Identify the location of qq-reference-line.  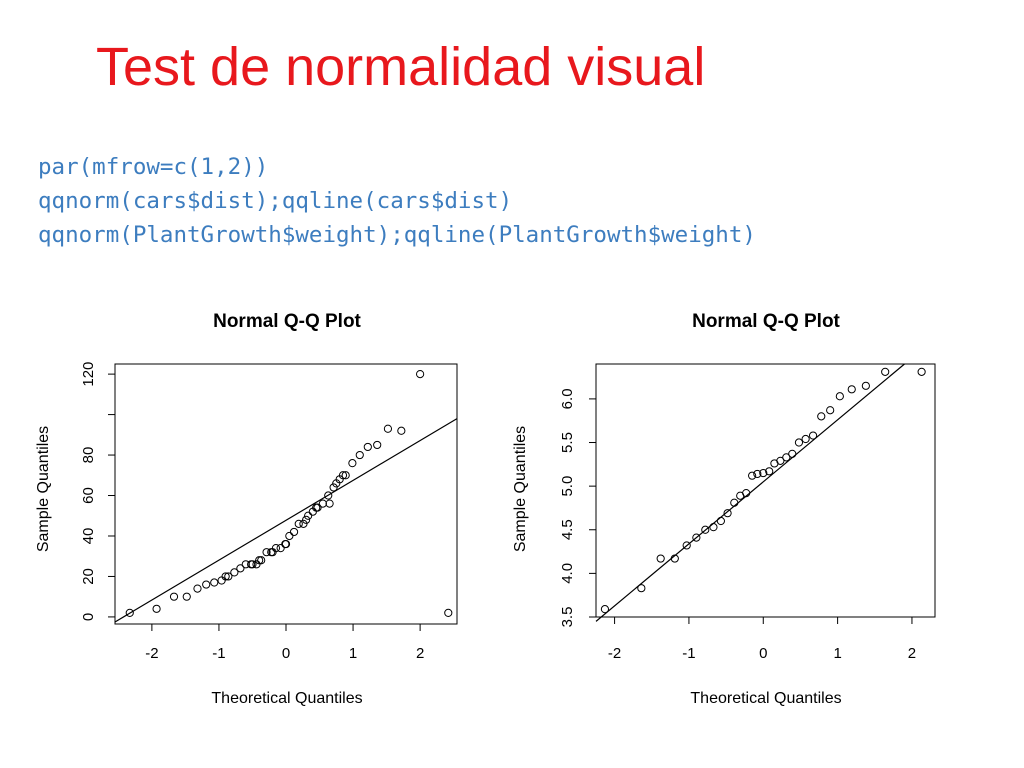
(286, 520).